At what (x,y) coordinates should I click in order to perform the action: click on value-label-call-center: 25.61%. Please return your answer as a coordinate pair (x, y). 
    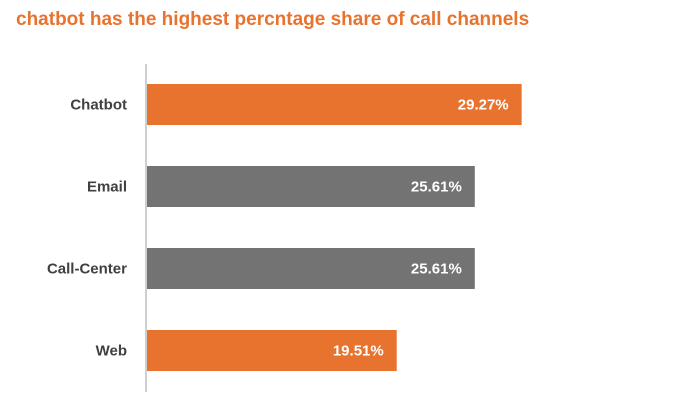
    Looking at the image, I should click on (436, 269).